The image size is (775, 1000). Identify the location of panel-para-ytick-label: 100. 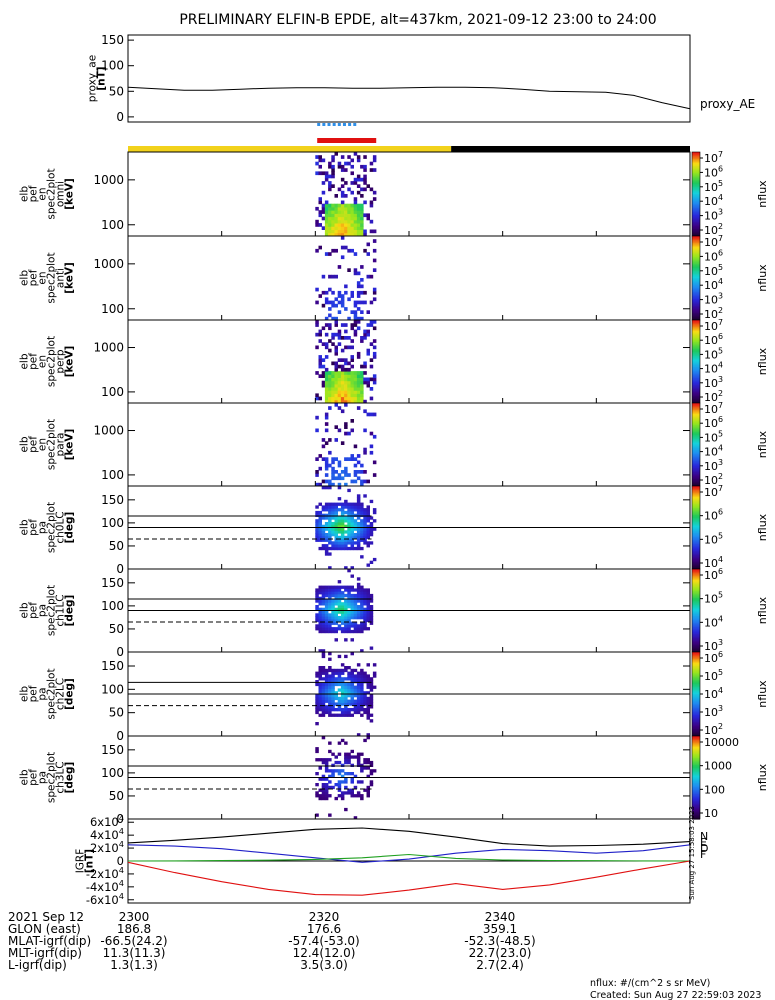
(112, 475).